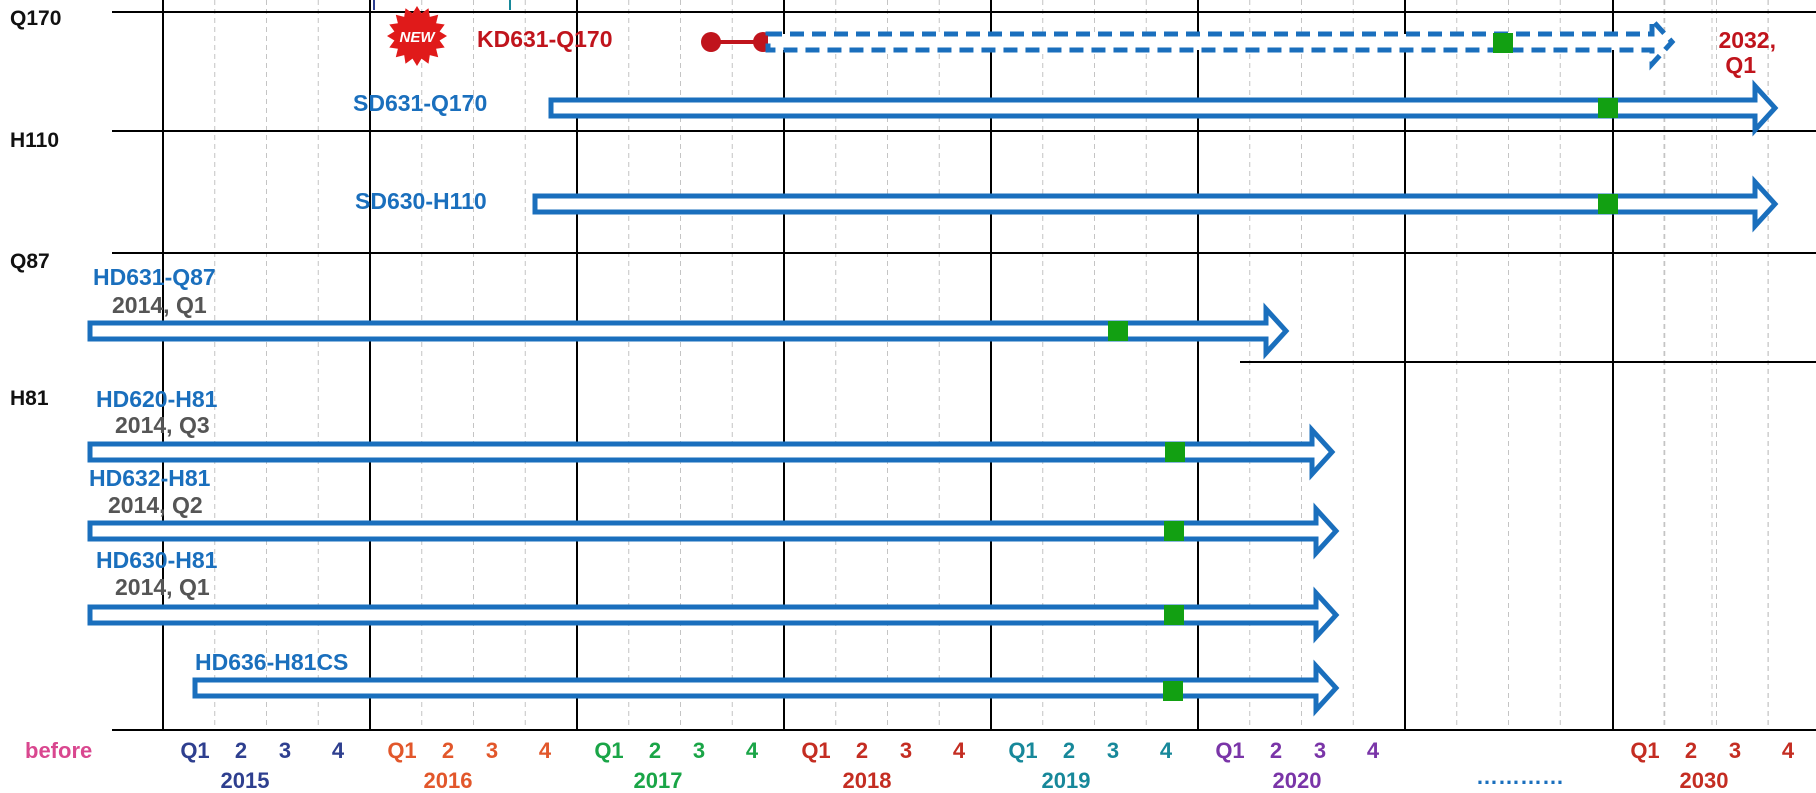 Image resolution: width=1816 pixels, height=793 pixels. I want to click on chipset-label: Q87, so click(30, 261).